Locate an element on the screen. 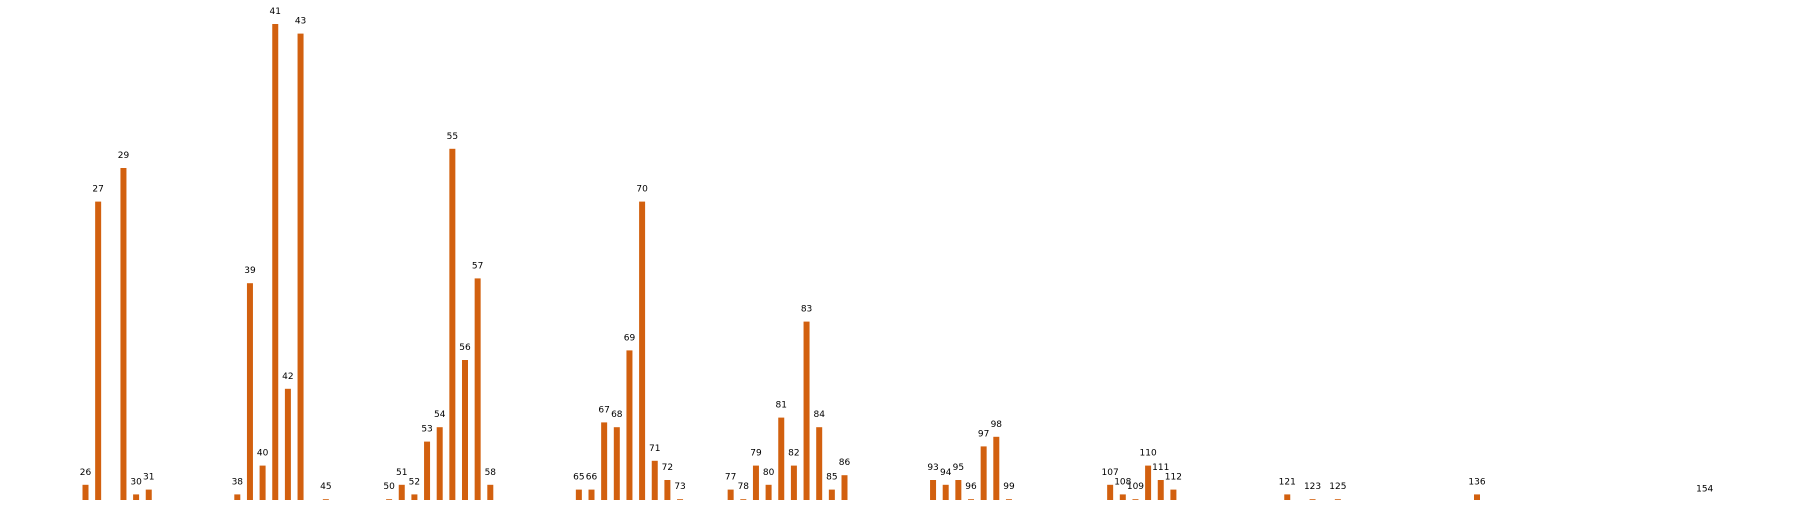 The height and width of the screenshot is (505, 1800). bar-label-99: 99 is located at coordinates (1009, 487).